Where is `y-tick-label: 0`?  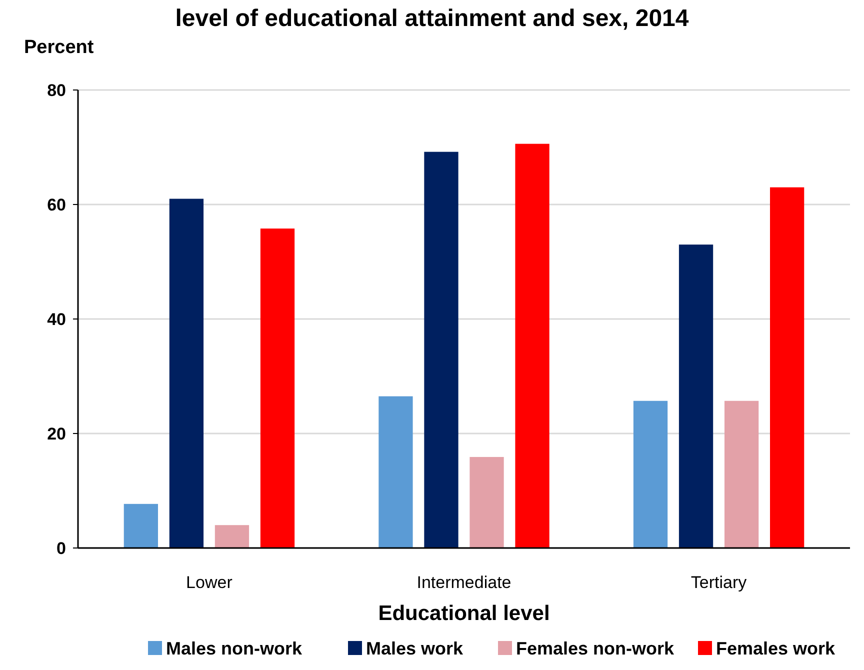 y-tick-label: 0 is located at coordinates (61, 548).